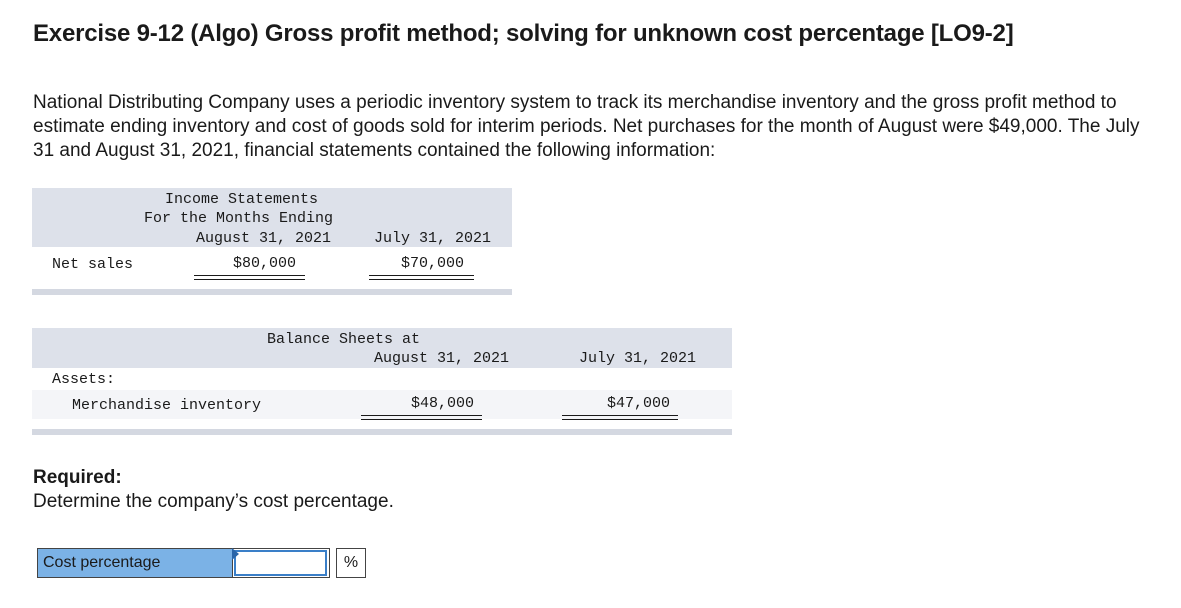 The height and width of the screenshot is (608, 1181). What do you see at coordinates (77, 477) in the screenshot?
I see `required-label: Required:` at bounding box center [77, 477].